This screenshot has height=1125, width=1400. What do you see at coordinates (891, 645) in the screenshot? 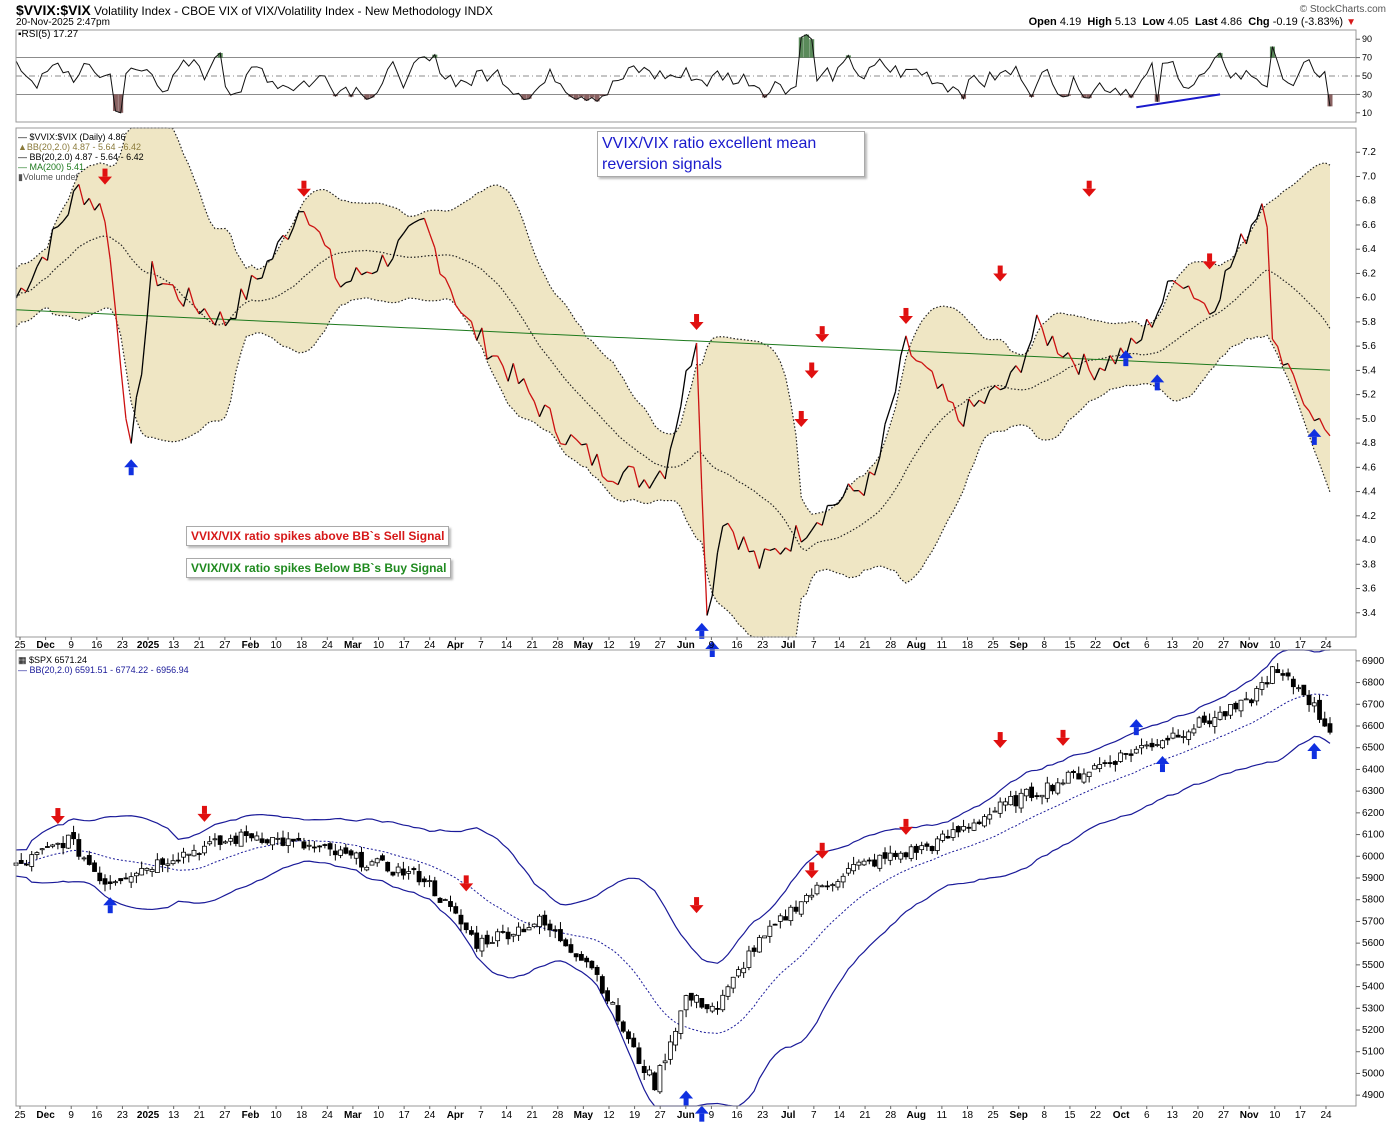
I see `x-tick-label: 28` at bounding box center [891, 645].